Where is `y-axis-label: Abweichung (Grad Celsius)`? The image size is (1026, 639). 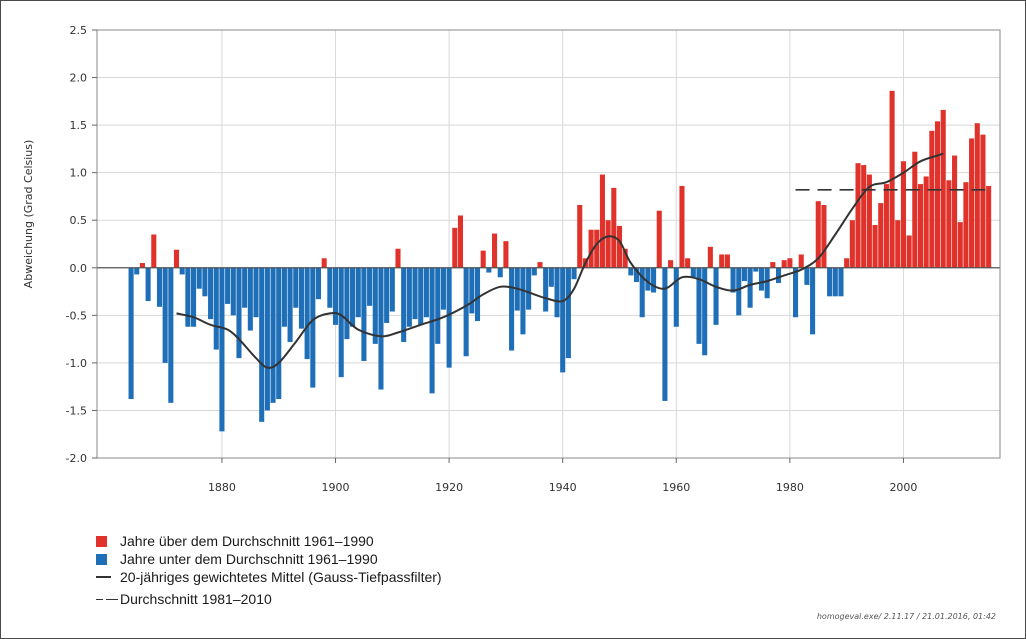 y-axis-label: Abweichung (Grad Celsius) is located at coordinates (28, 214).